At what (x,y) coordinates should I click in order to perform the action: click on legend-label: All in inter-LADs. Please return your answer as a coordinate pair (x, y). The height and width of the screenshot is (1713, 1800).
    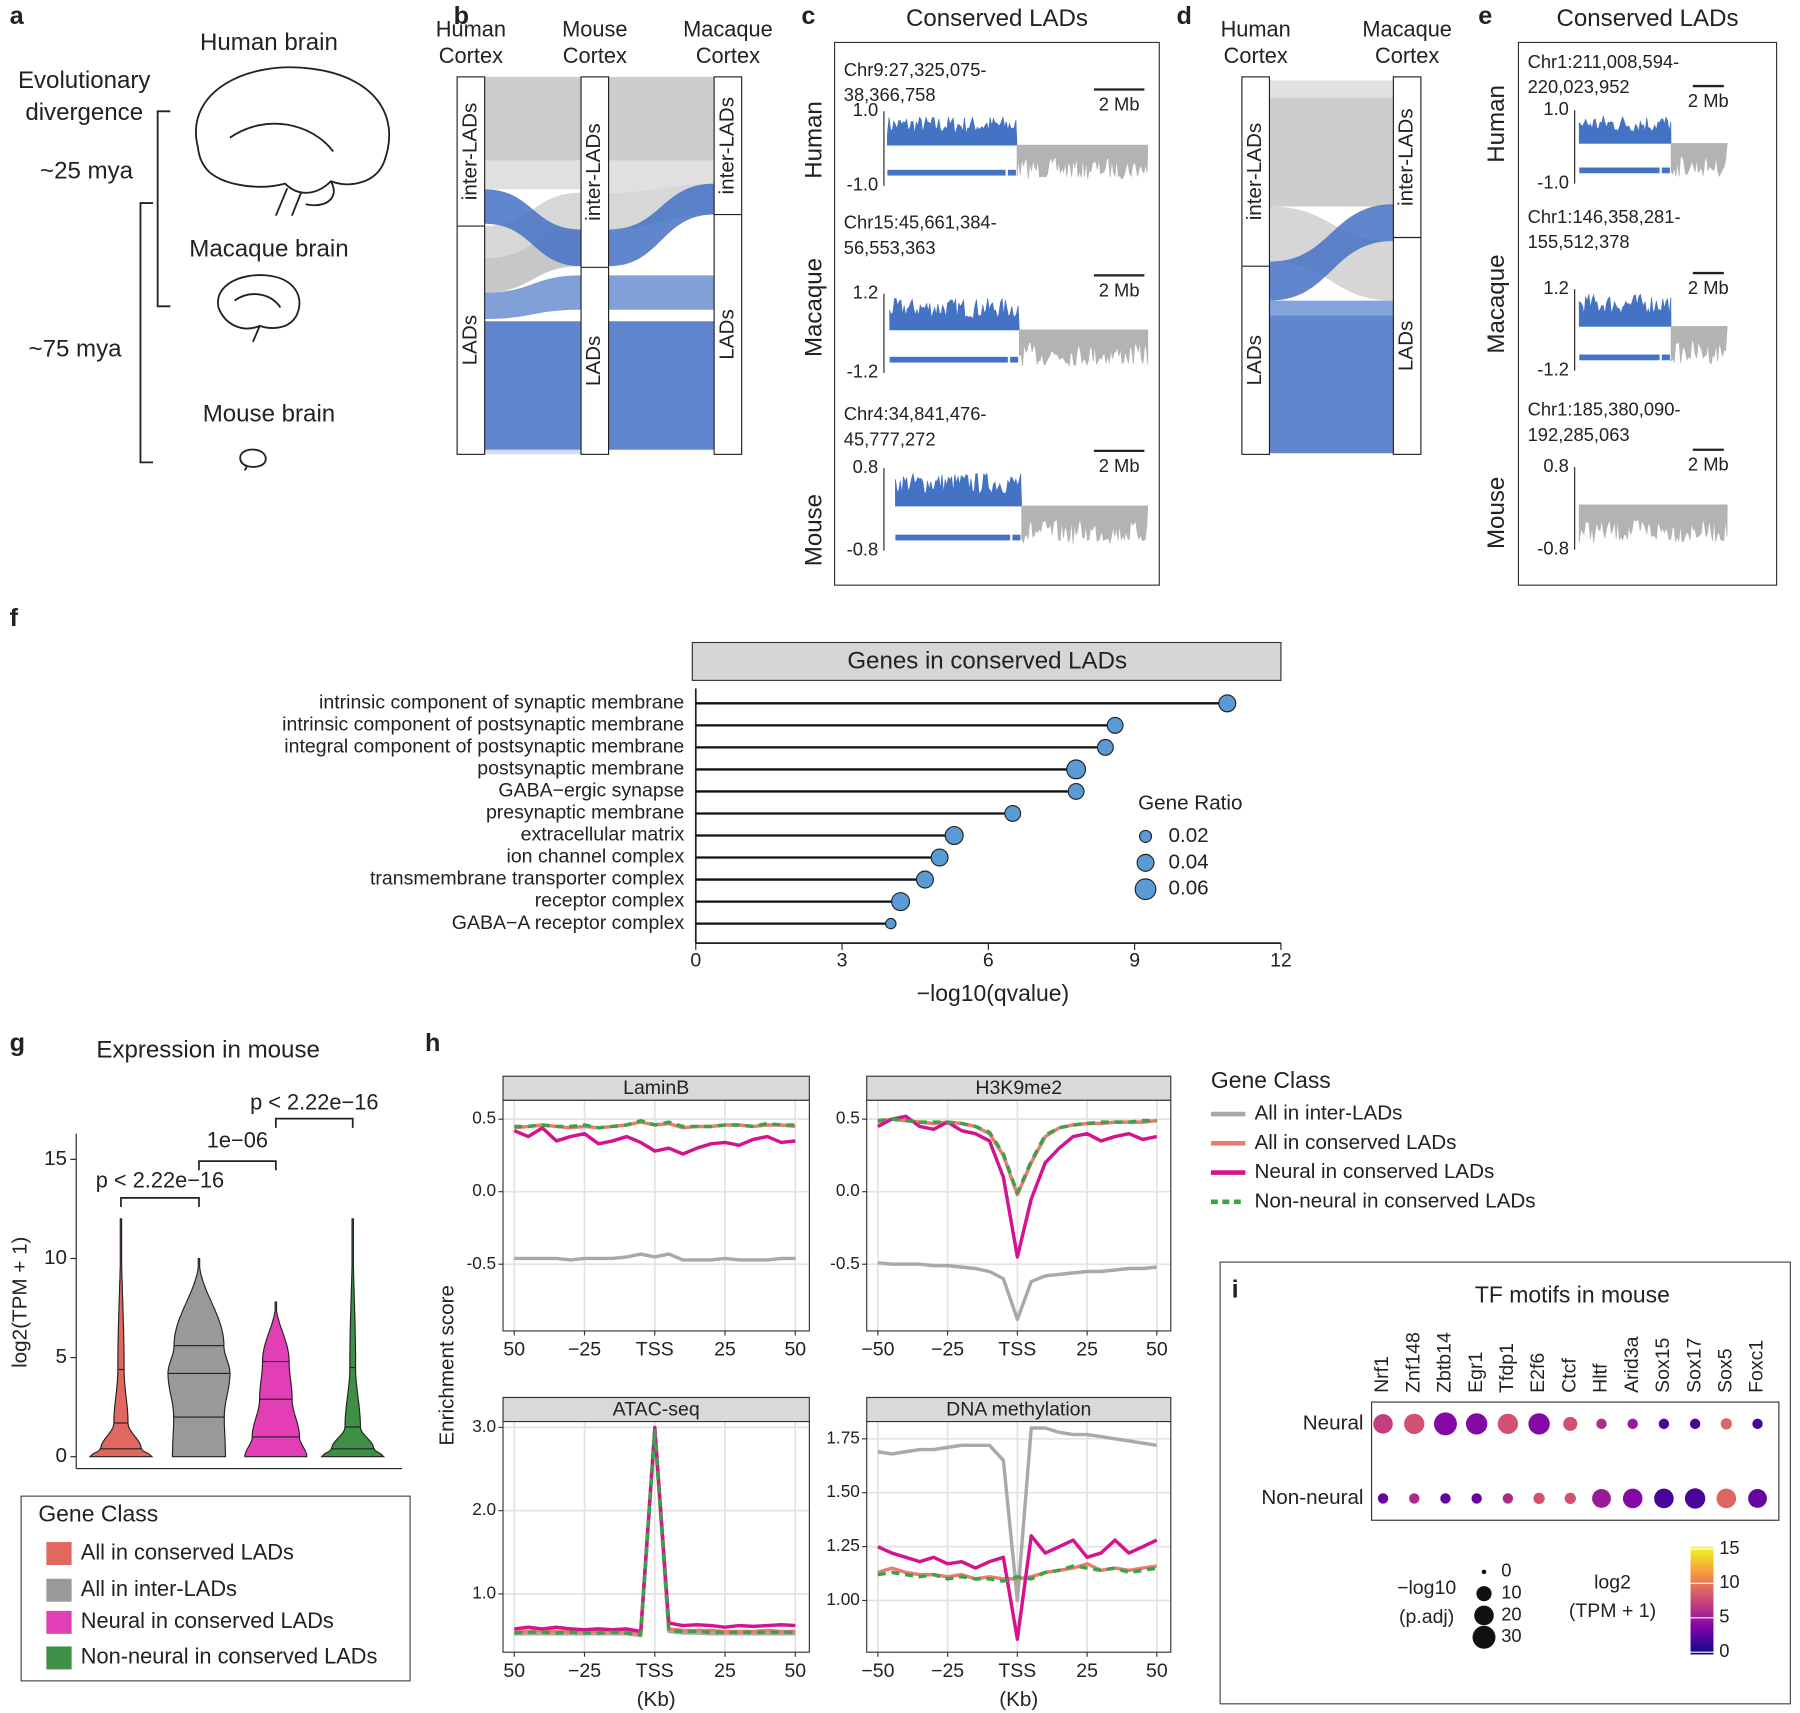
    Looking at the image, I should click on (1329, 1113).